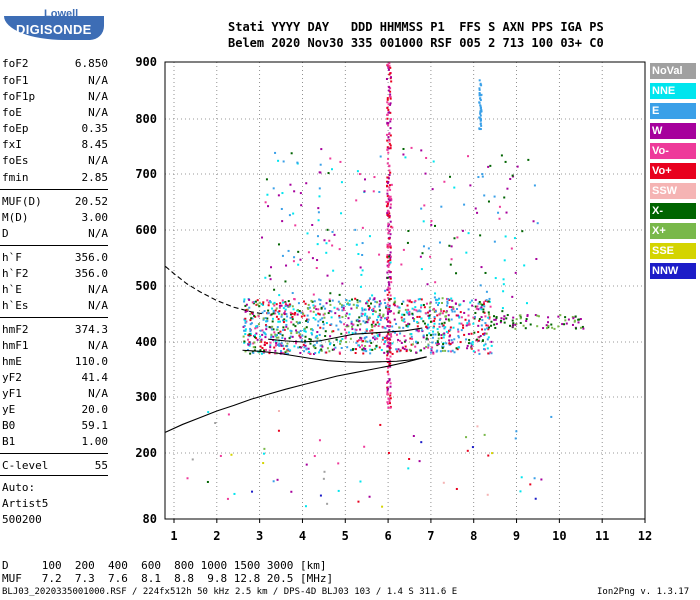  What do you see at coordinates (146, 230) in the screenshot?
I see `y-tick-label: 600` at bounding box center [146, 230].